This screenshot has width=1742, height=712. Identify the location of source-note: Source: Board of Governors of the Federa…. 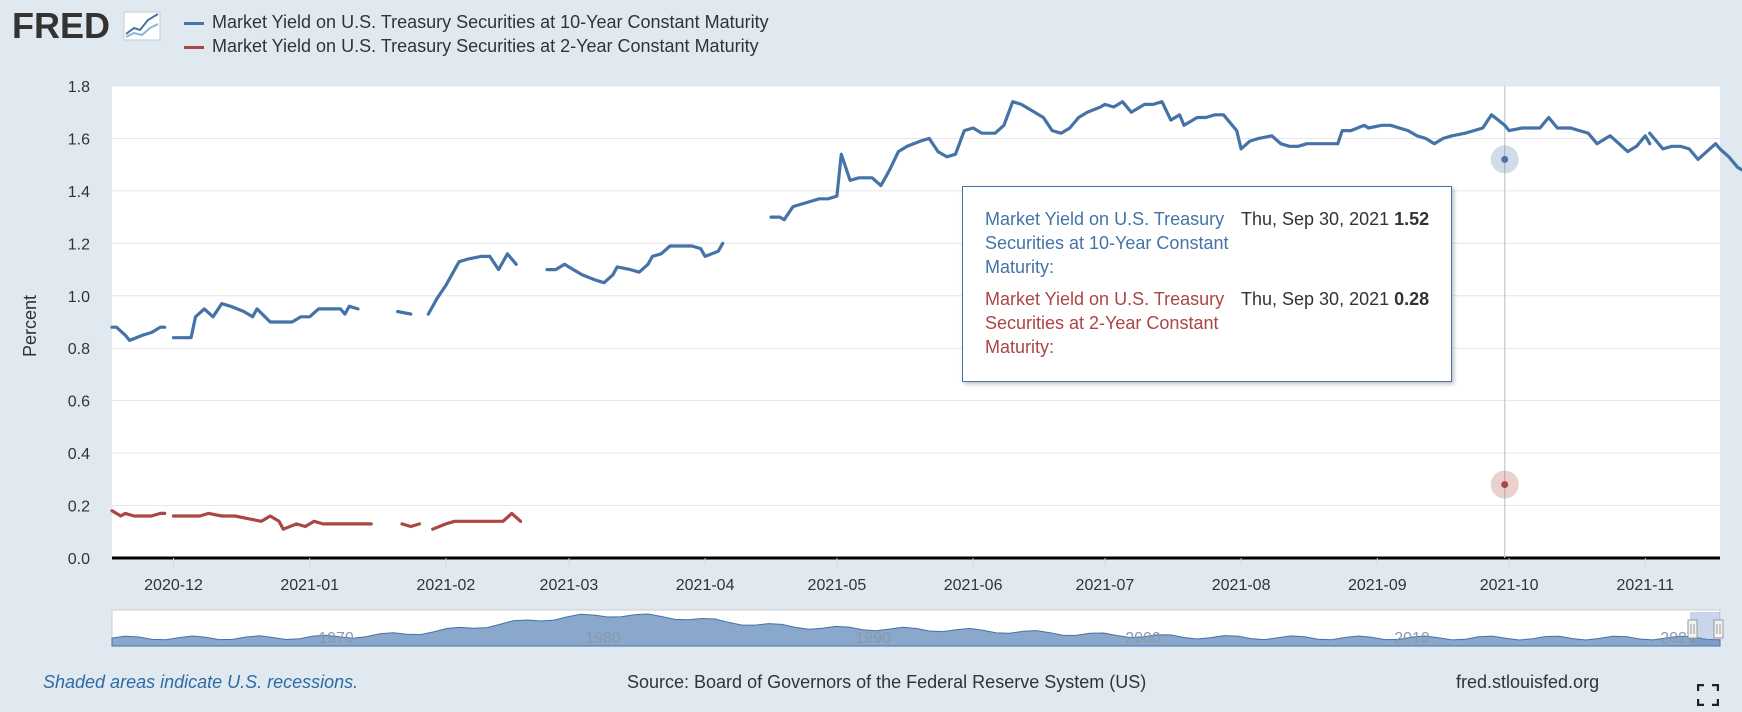
(887, 682).